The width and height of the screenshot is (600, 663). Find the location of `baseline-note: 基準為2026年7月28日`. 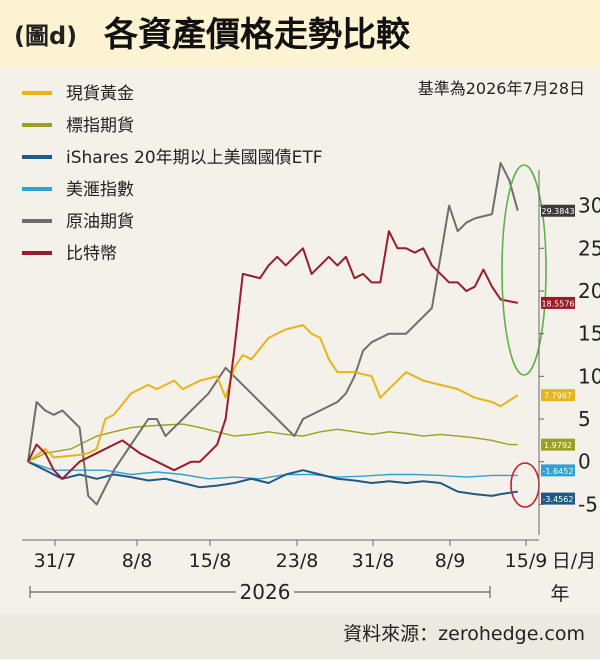

baseline-note: 基準為2026年7月28日 is located at coordinates (501, 88).